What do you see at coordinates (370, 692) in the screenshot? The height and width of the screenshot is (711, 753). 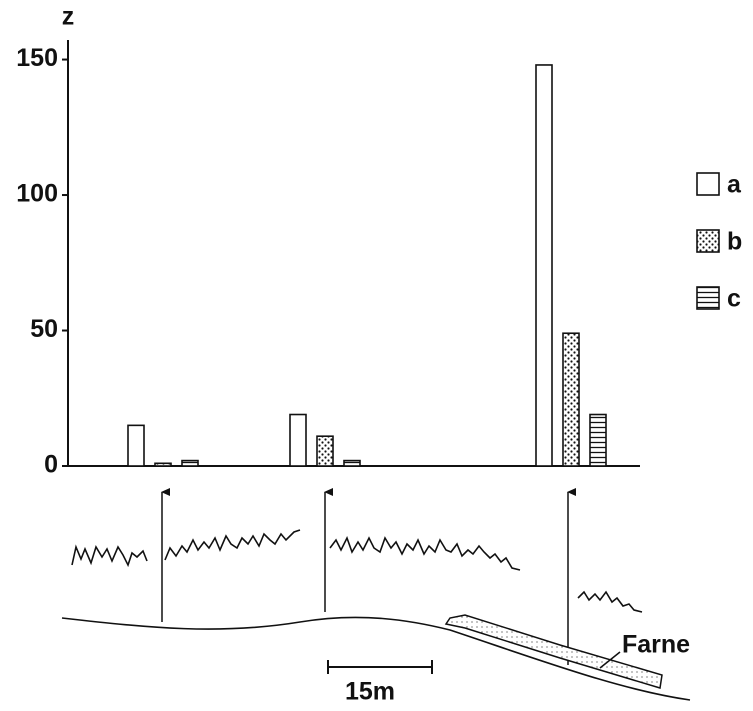 I see `scale-label: 15m` at bounding box center [370, 692].